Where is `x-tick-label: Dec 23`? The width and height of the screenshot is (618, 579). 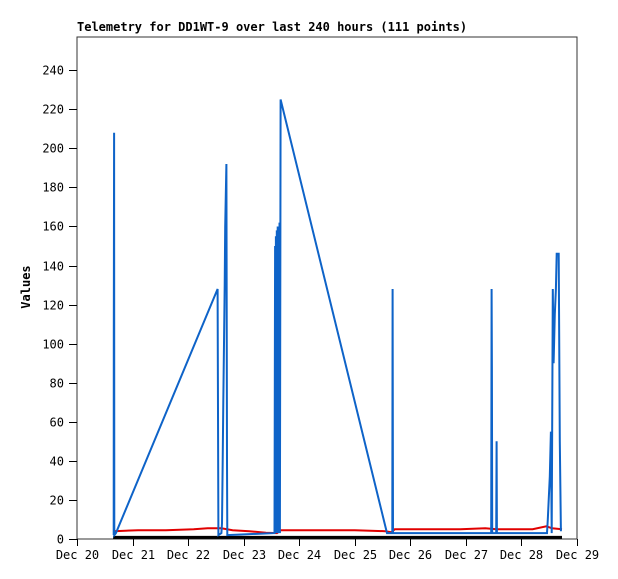
x-tick-label: Dec 23 is located at coordinates (244, 555).